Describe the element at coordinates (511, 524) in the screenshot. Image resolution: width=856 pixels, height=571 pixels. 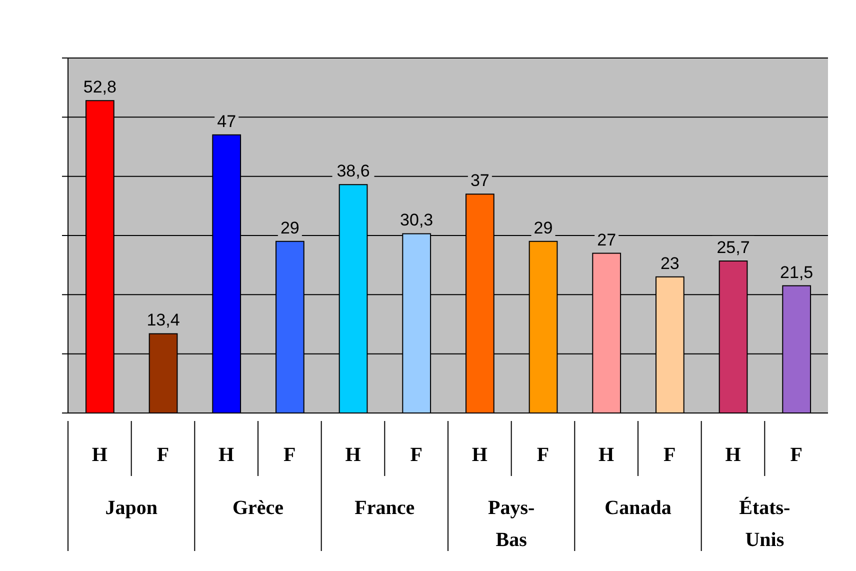
I see `text: Pays-Bas` at that location.